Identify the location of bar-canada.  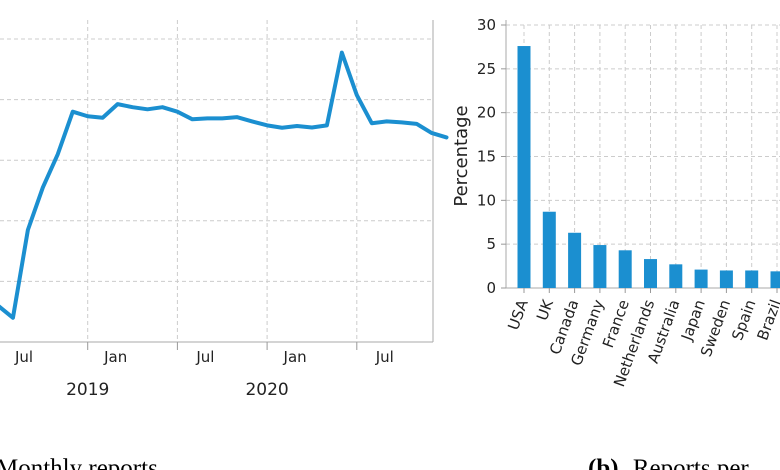
(575, 260).